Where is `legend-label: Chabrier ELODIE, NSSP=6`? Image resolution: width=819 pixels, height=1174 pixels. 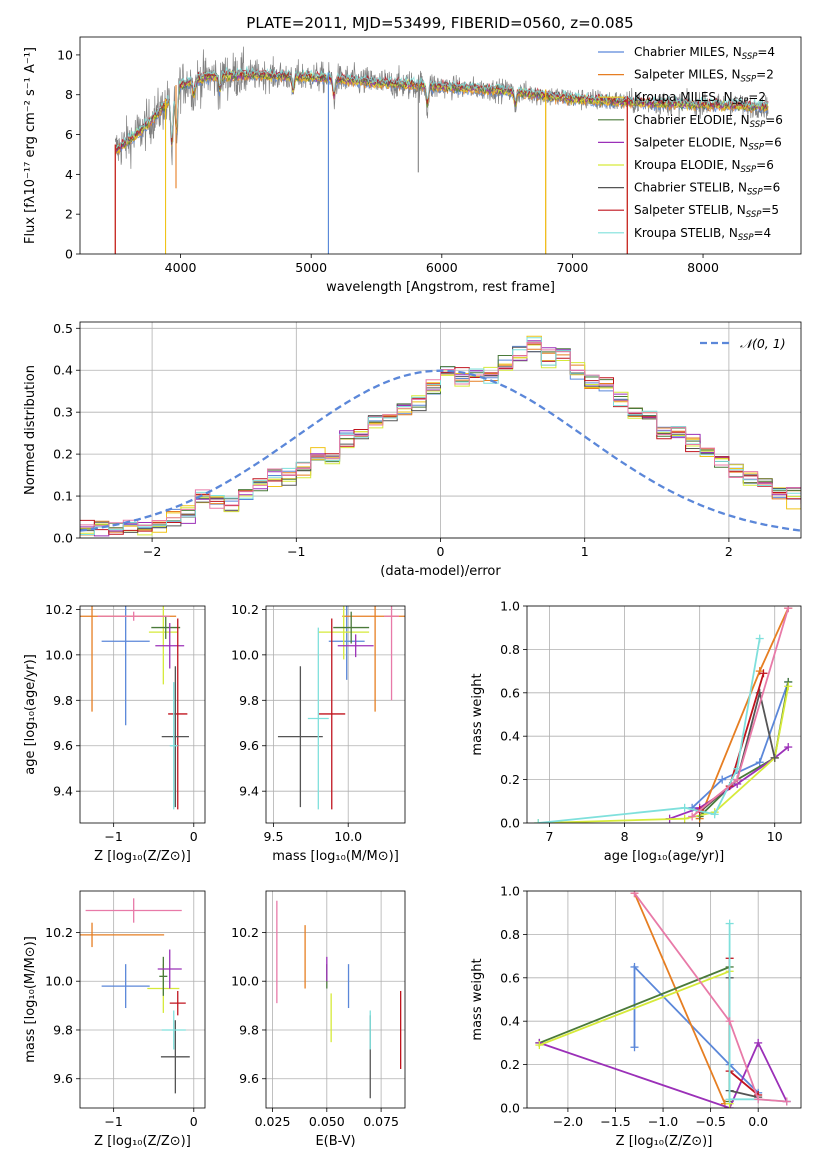 legend-label: Chabrier ELODIE, NSSP=6 is located at coordinates (708, 121).